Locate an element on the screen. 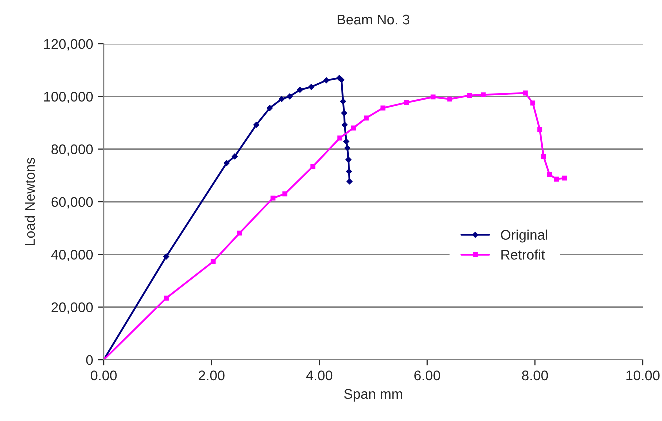  y-tick-label: 40,000 is located at coordinates (72, 256).